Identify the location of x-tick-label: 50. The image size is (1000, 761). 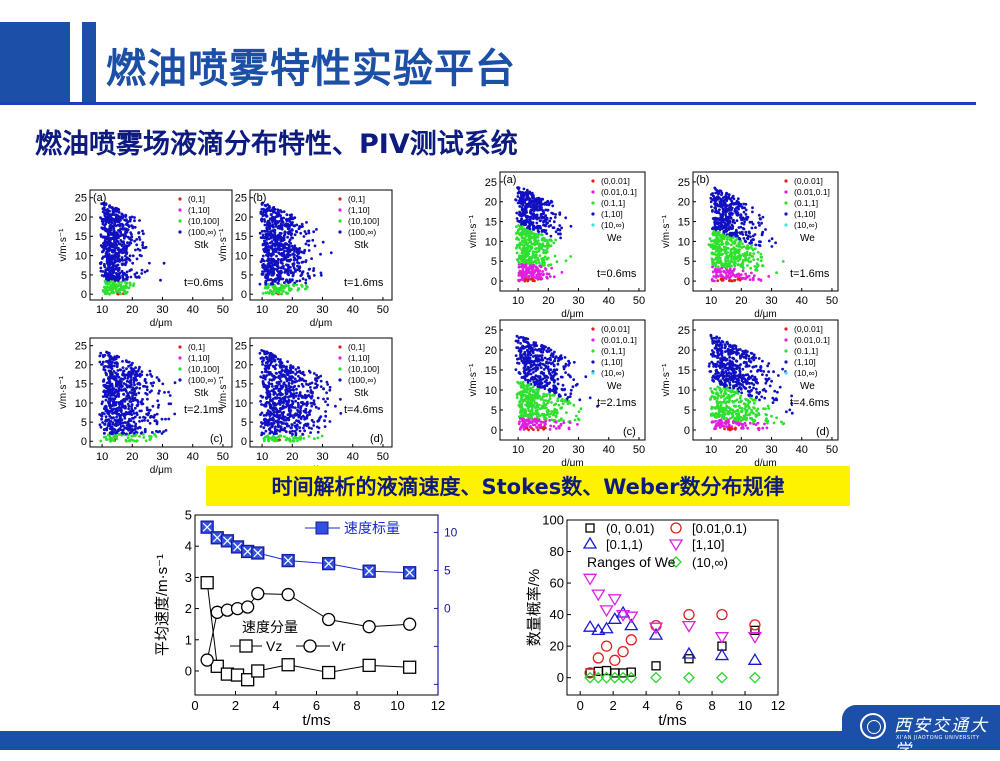
(832, 301).